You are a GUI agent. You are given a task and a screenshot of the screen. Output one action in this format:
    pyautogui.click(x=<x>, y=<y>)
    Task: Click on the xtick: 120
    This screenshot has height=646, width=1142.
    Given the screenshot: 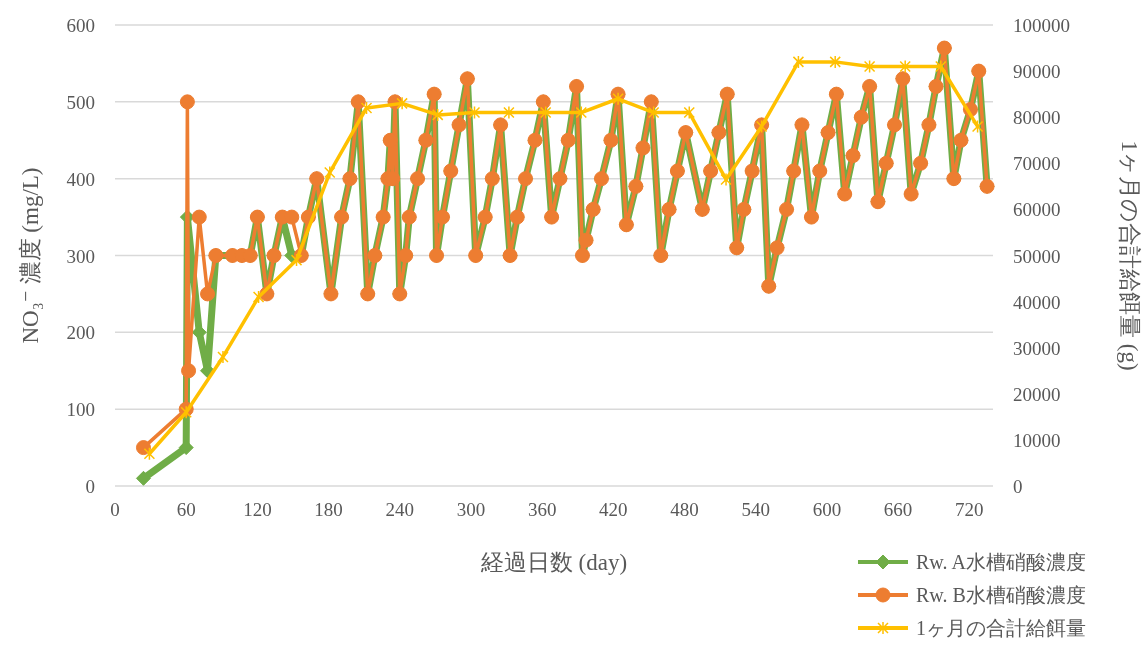 What is the action you would take?
    pyautogui.click(x=257, y=509)
    